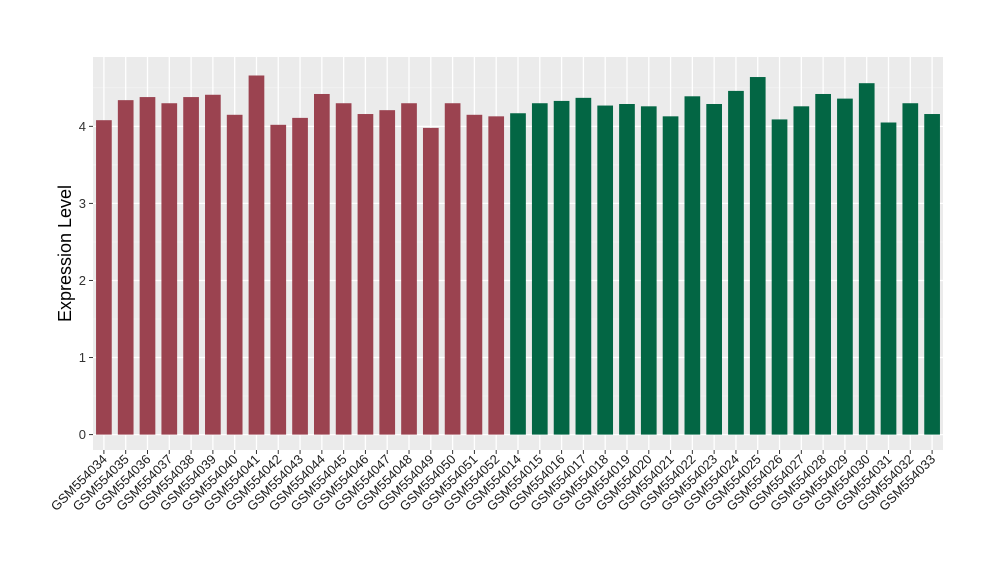  Describe the element at coordinates (801, 270) in the screenshot. I see `bar-GSM554027` at that location.